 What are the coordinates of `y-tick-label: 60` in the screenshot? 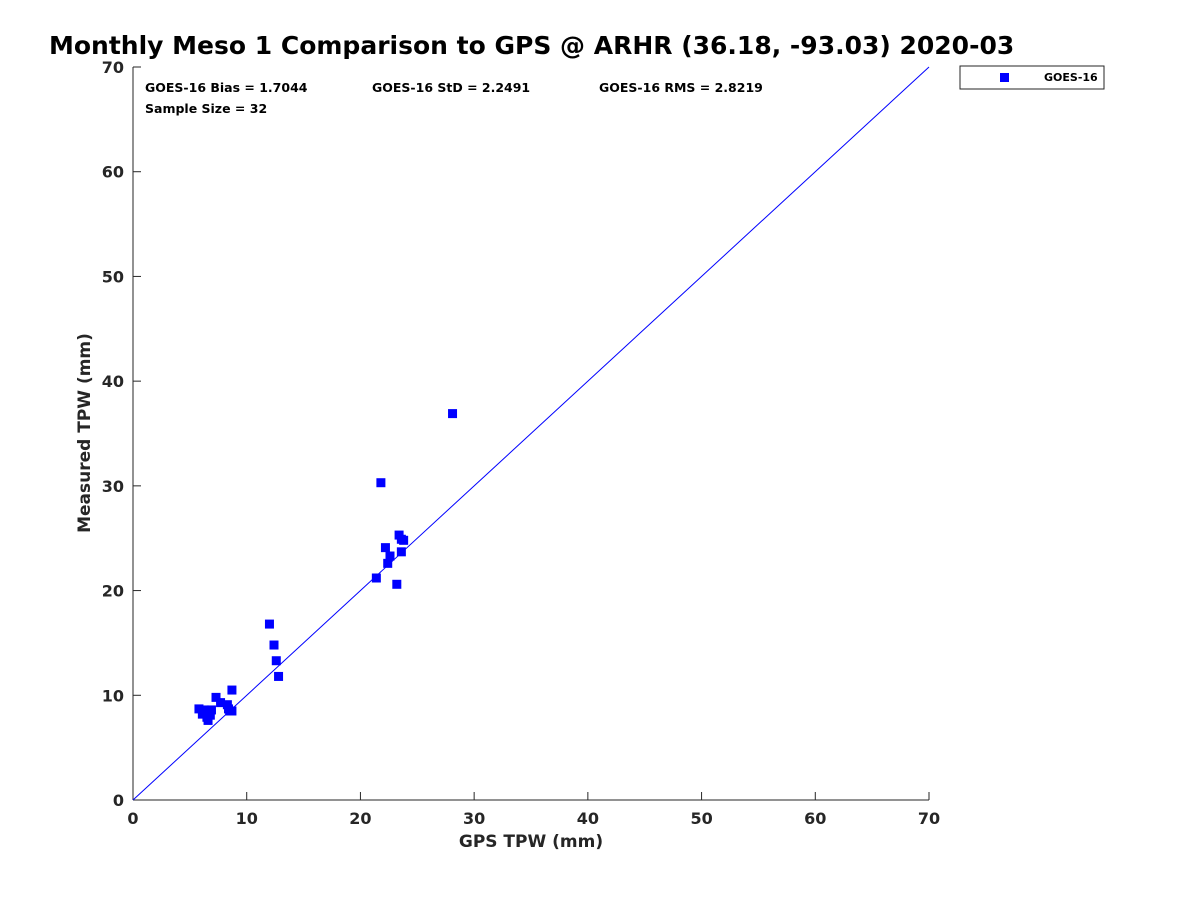 It's located at (113, 172).